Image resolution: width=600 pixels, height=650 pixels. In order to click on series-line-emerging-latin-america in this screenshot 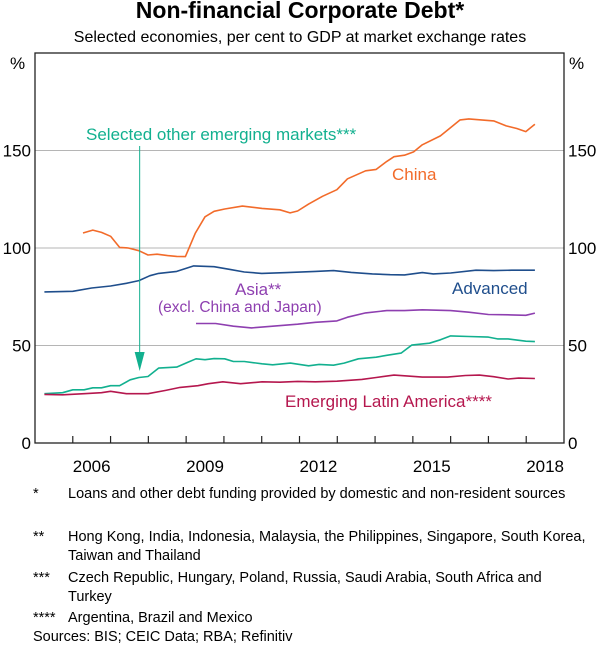, I will do `click(289, 385)`.